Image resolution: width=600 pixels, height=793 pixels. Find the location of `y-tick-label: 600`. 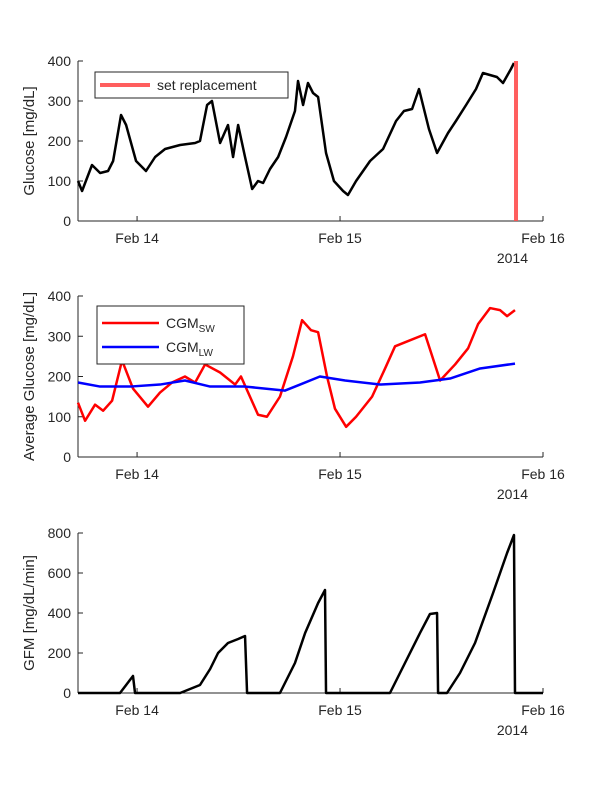

y-tick-label: 600 is located at coordinates (60, 573).